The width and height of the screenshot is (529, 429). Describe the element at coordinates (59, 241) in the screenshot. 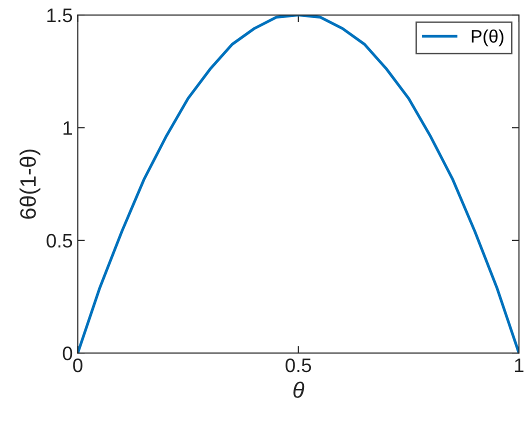

I see `y-tick-label: 0.5` at that location.